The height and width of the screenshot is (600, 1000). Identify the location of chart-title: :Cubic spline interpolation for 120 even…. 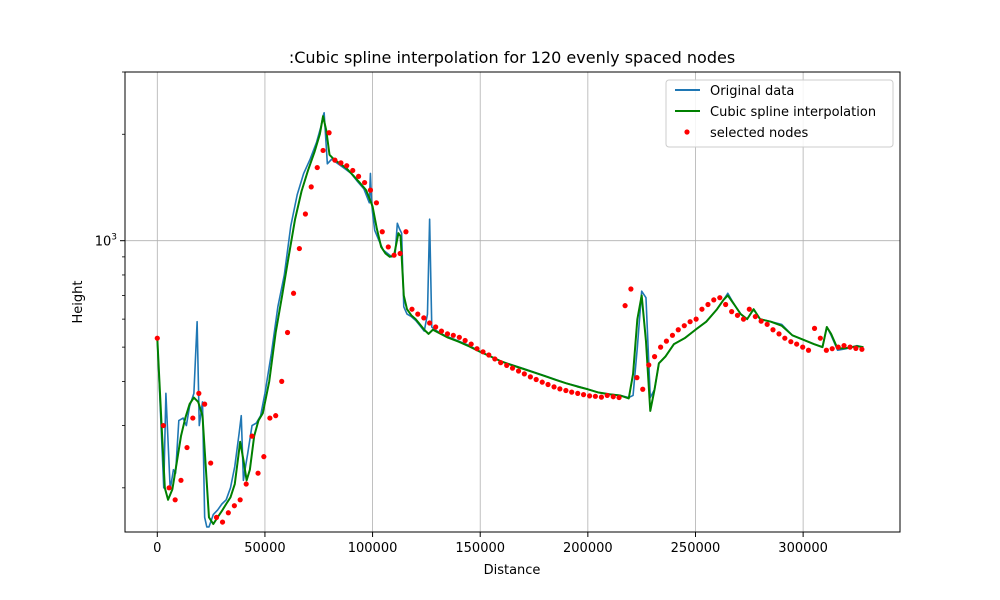
(512, 57).